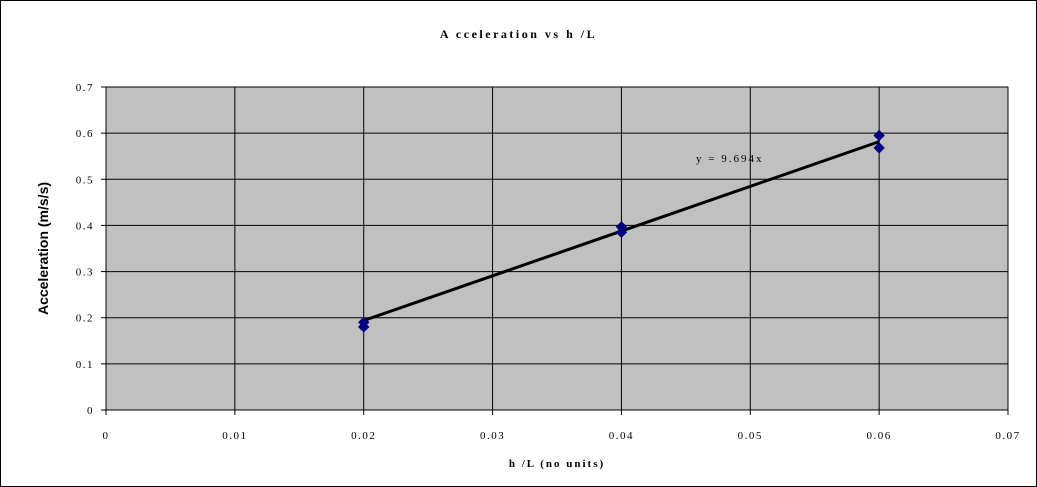  I want to click on x-tick-label: 0.01, so click(234, 436).